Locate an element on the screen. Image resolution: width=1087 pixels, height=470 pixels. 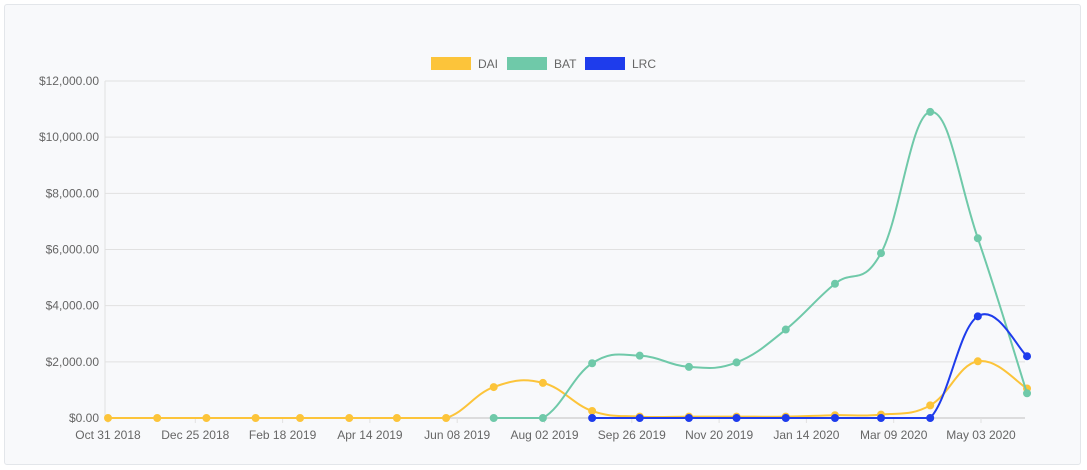
x-tick-label: Mar 09 2020 is located at coordinates (894, 435).